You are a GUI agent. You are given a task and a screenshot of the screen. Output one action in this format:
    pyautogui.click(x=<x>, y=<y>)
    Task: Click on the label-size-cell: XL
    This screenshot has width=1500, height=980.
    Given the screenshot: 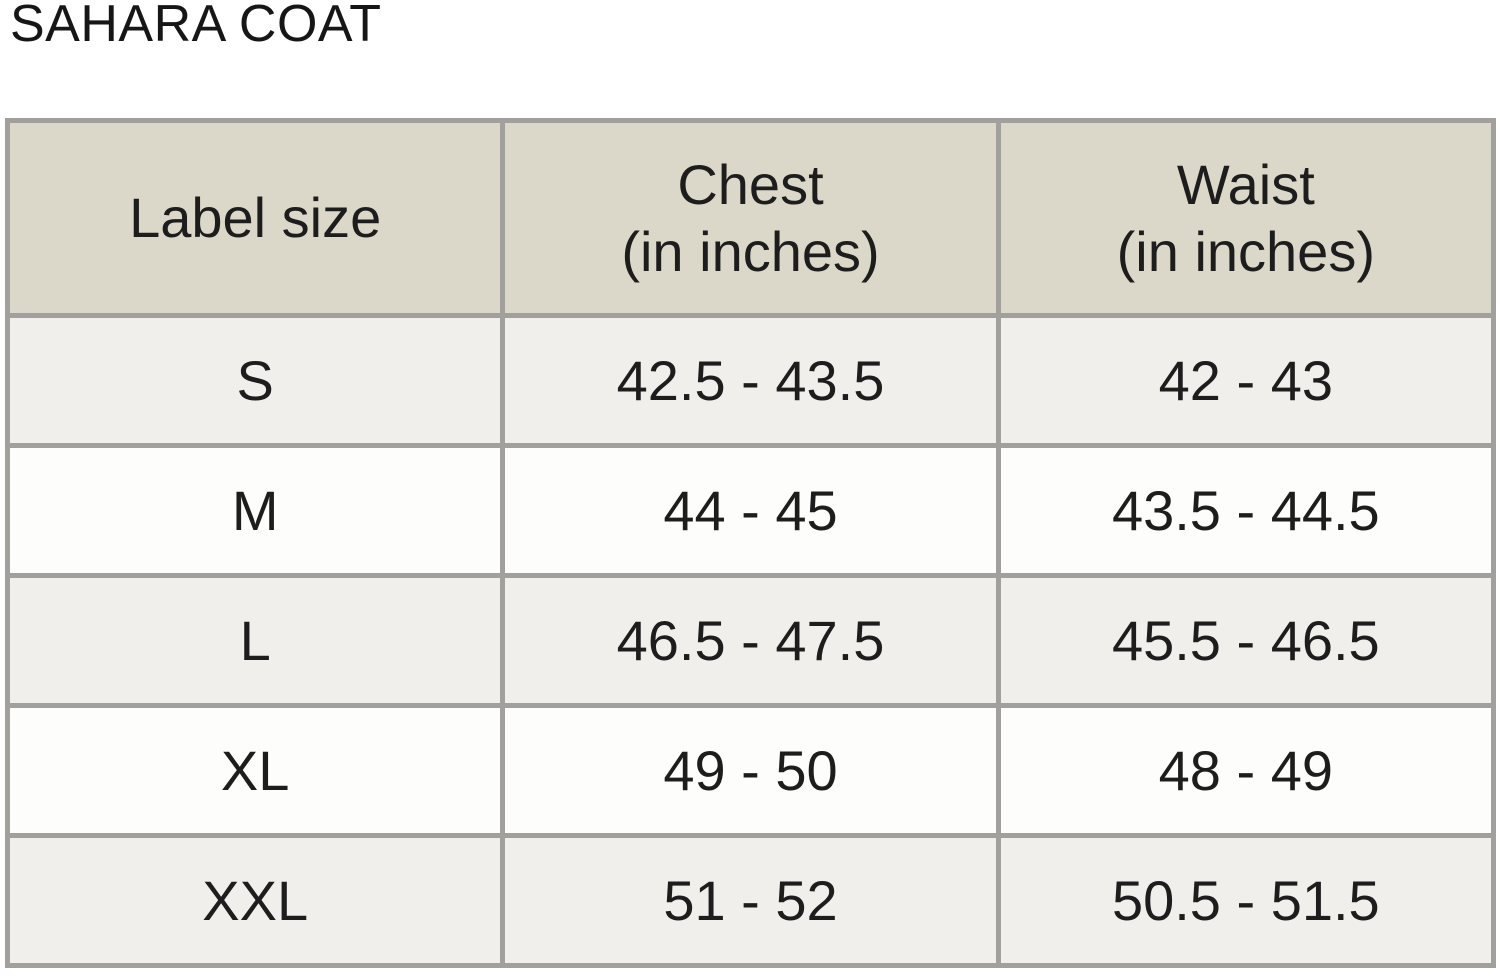 What is the action you would take?
    pyautogui.click(x=255, y=770)
    